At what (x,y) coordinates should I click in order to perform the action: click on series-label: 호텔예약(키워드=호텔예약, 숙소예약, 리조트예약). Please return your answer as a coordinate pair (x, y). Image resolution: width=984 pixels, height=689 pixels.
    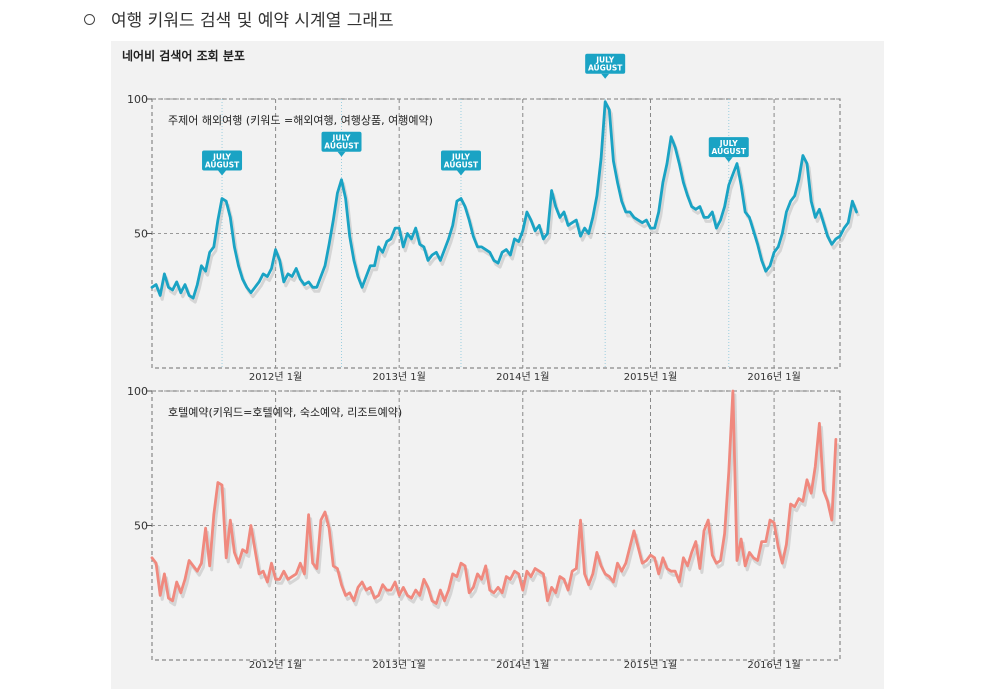
    Looking at the image, I should click on (285, 412).